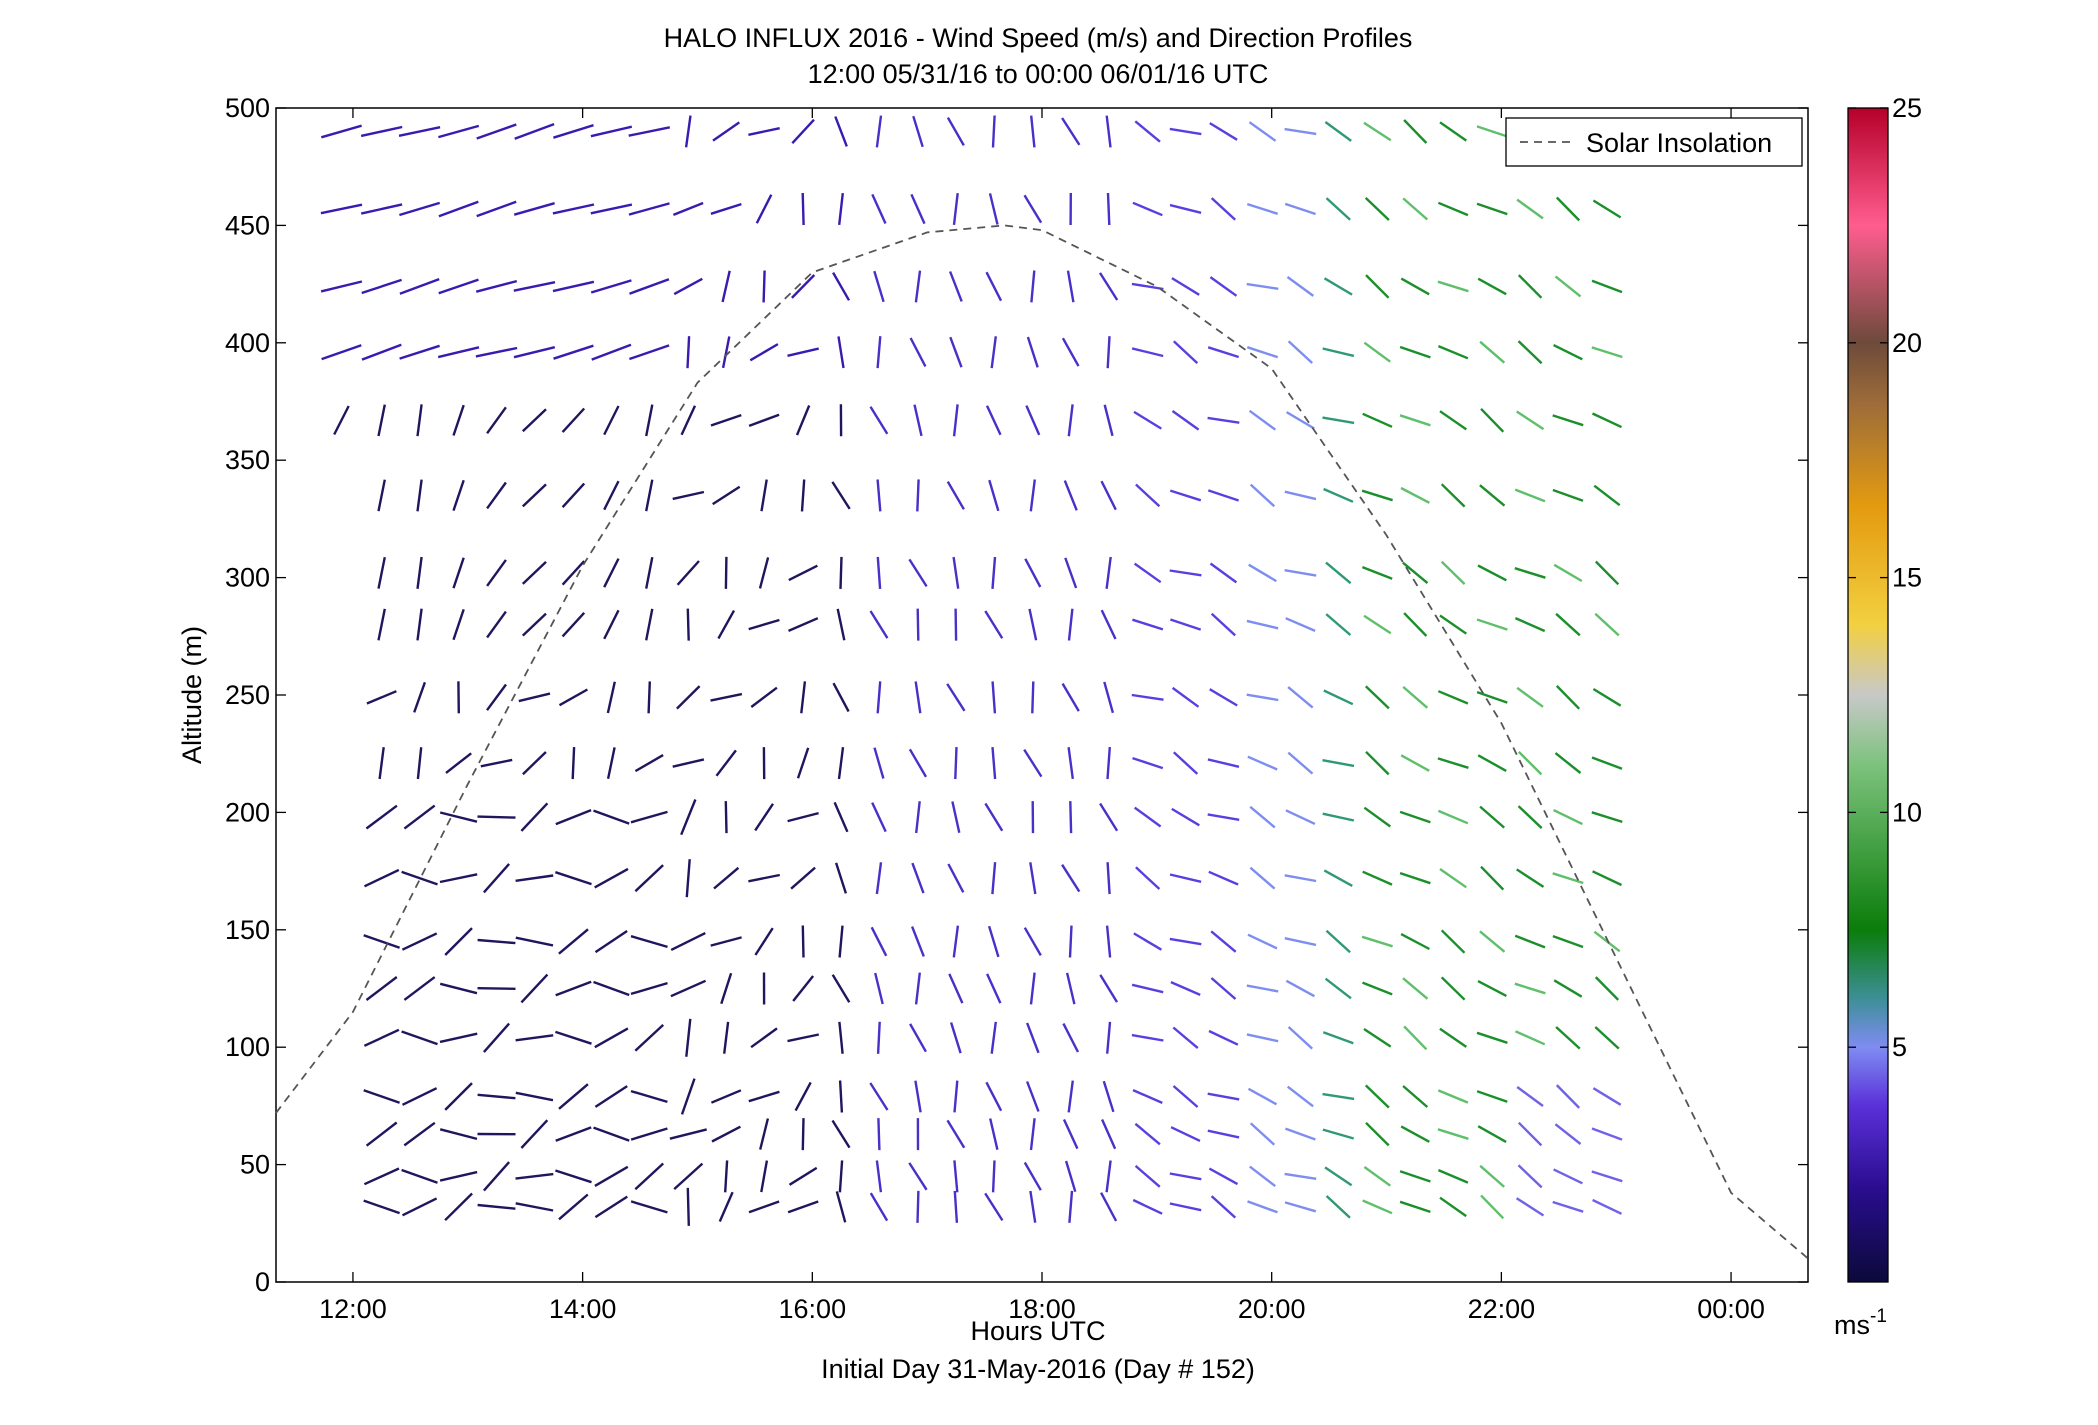 Image resolution: width=2098 pixels, height=1425 pixels. Describe the element at coordinates (247, 460) in the screenshot. I see `y-tick-label: 350` at that location.